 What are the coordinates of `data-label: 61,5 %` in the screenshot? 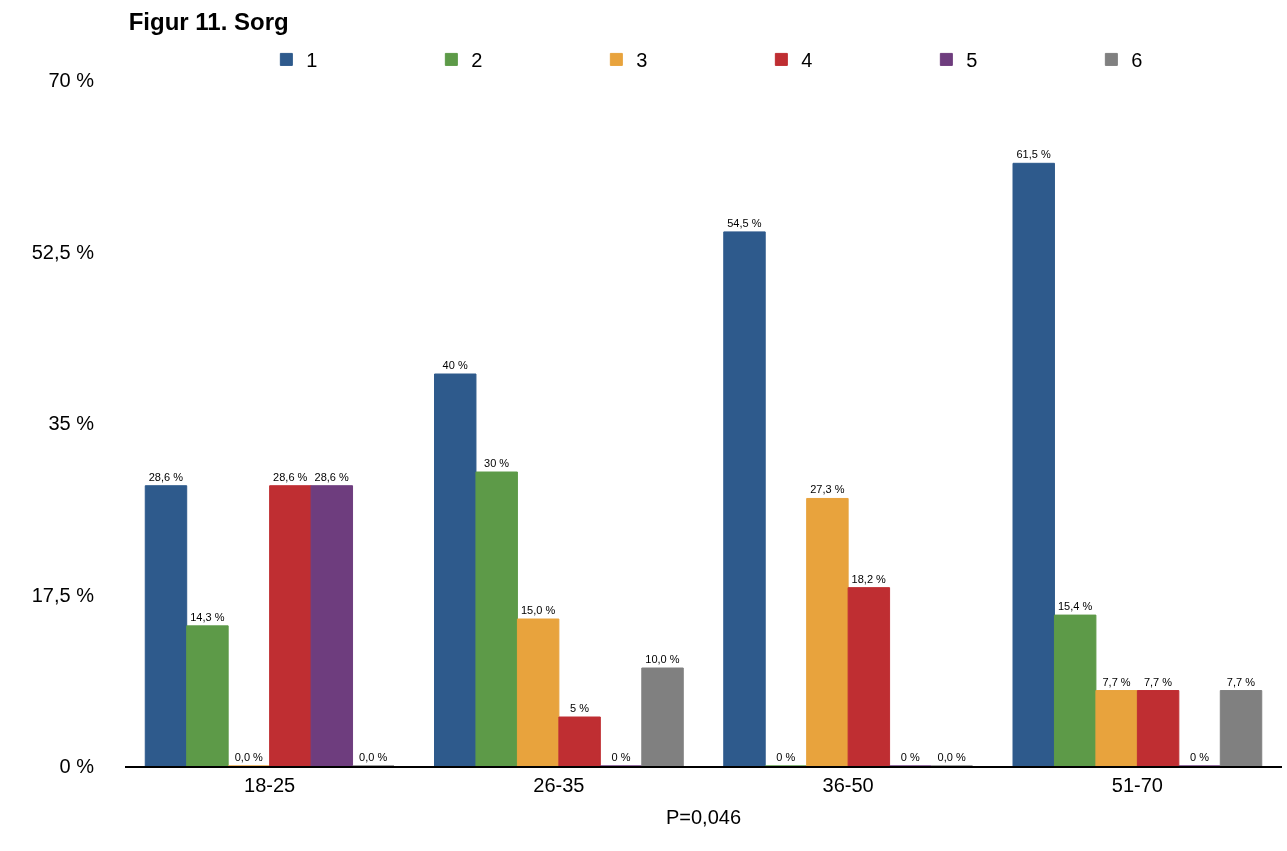 It's located at (1033, 154).